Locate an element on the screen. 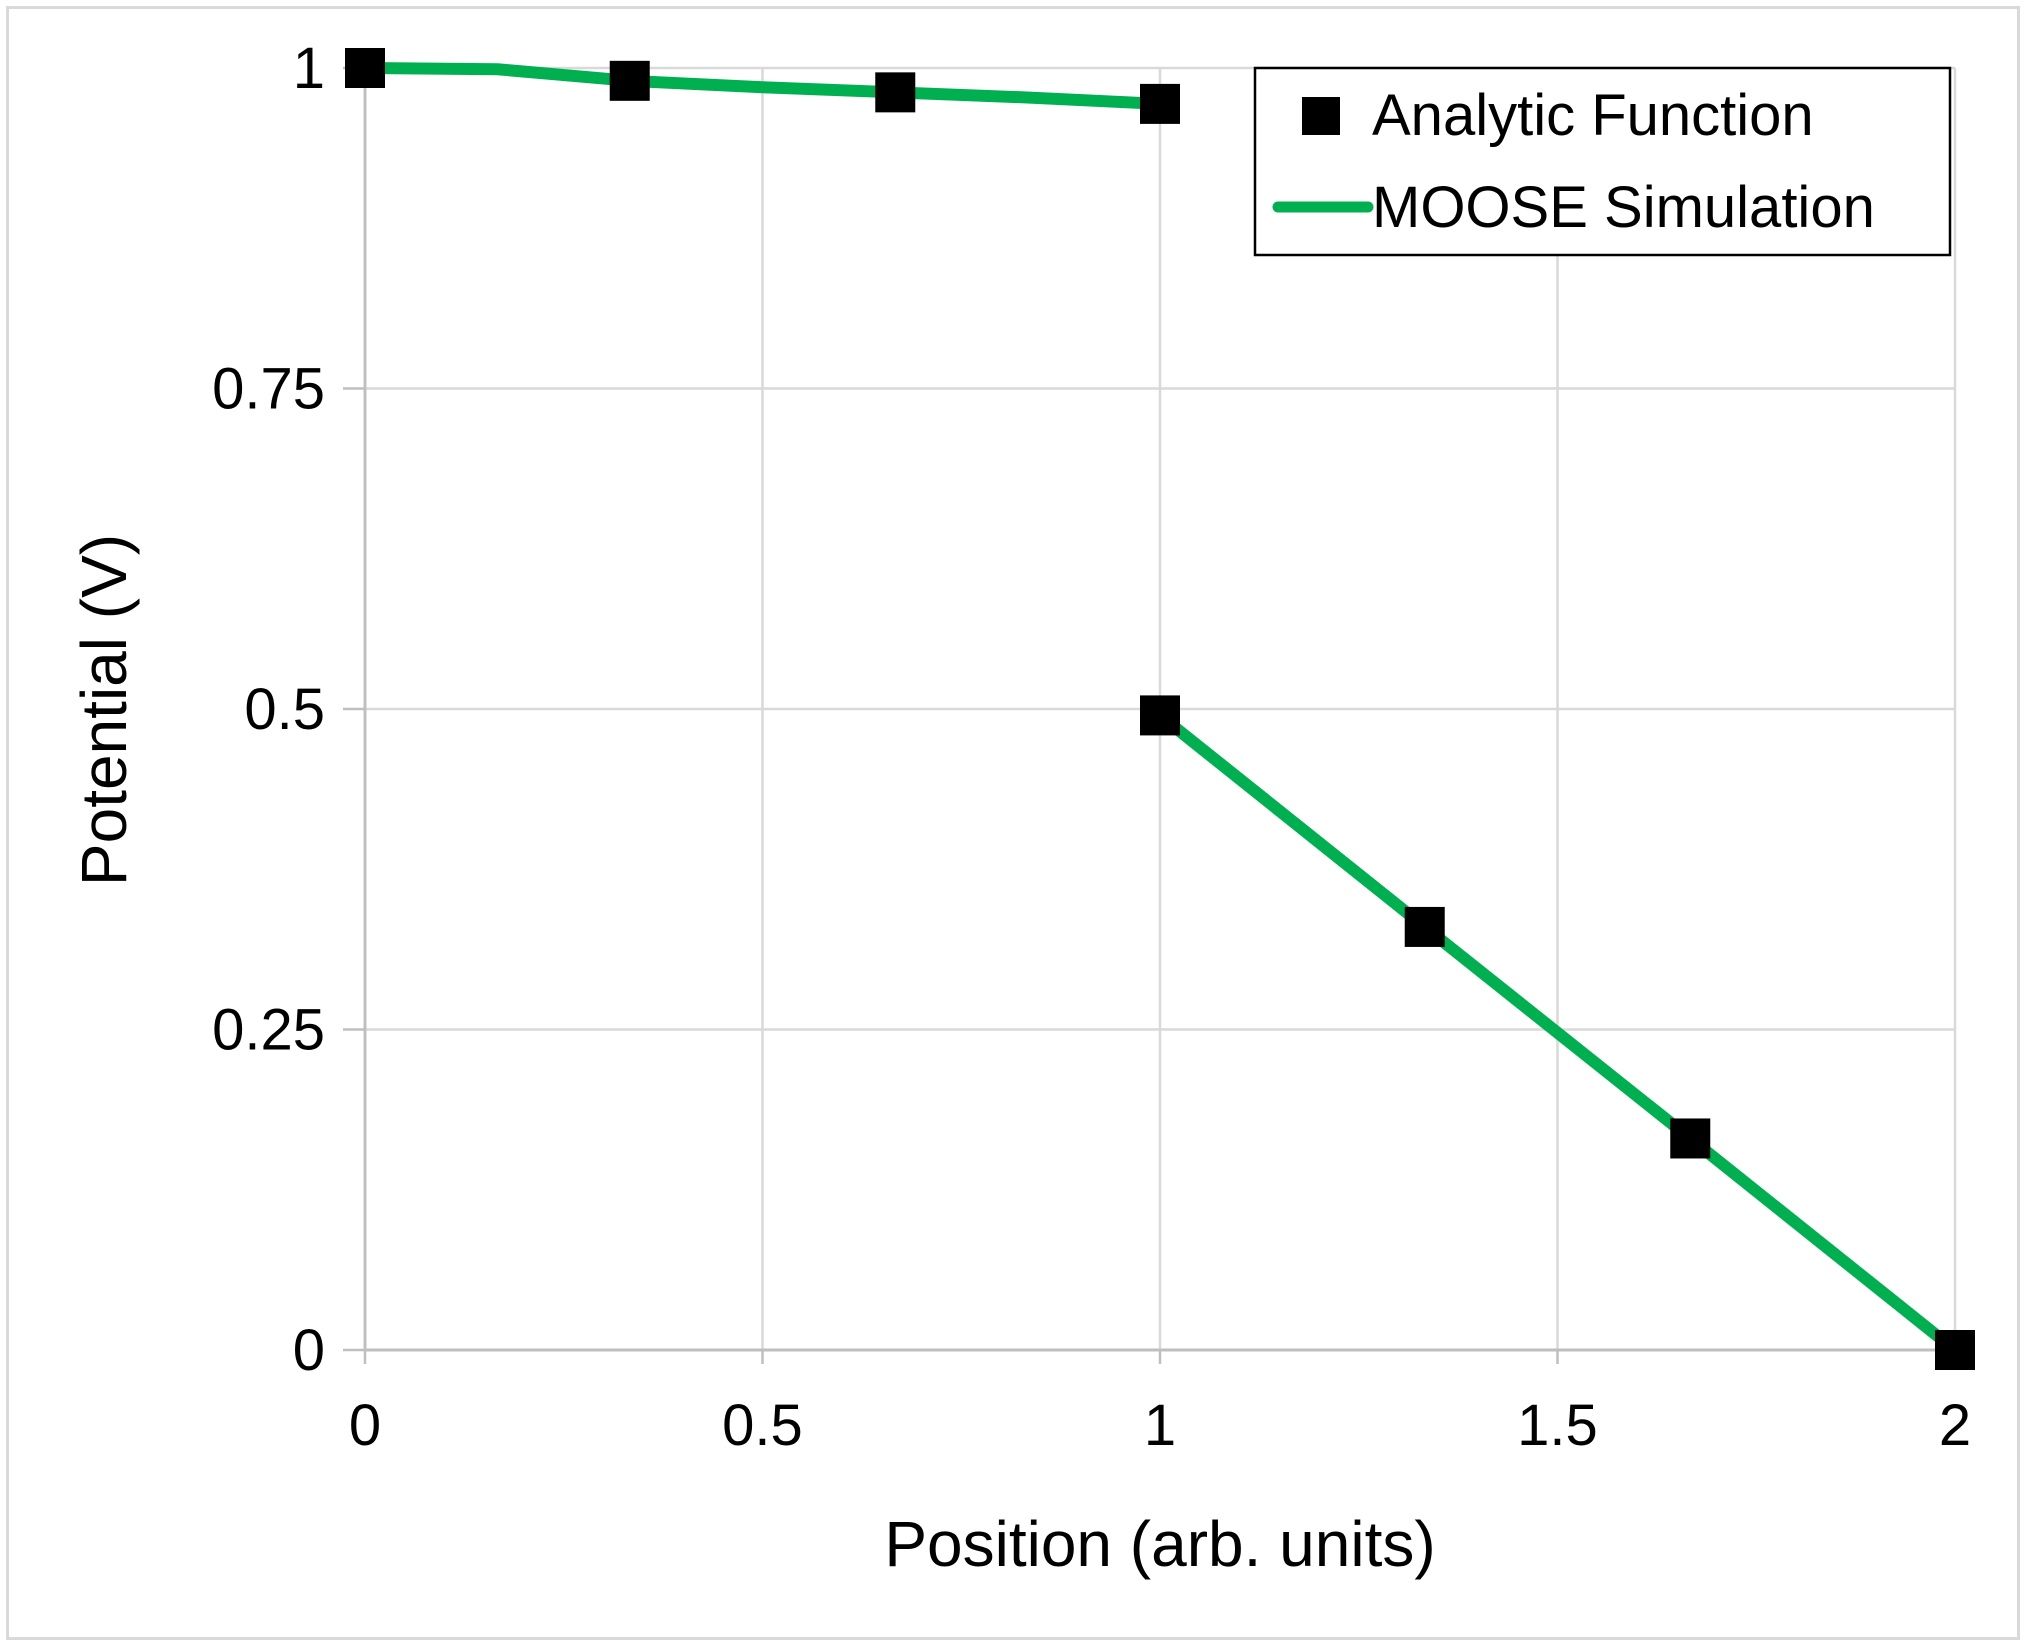  y-tick-label: 0 is located at coordinates (309, 1350).